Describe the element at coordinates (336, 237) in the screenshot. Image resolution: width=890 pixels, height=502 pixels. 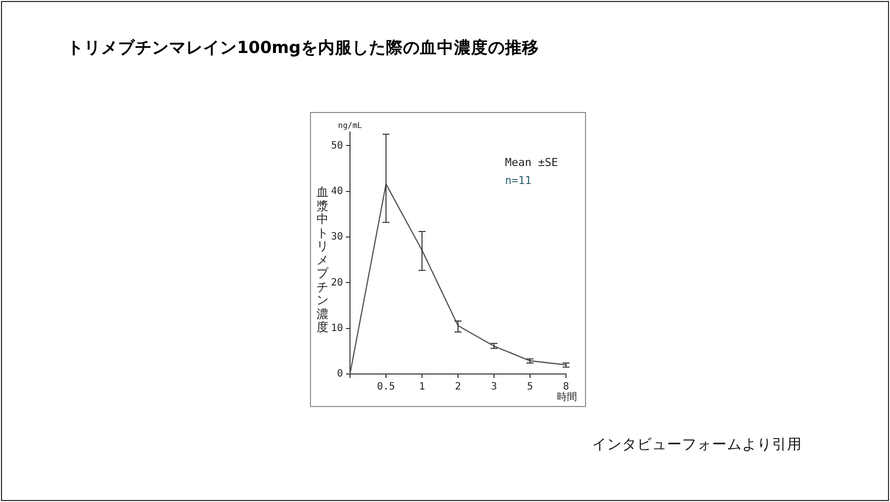
I see `y-tick-label: 30` at that location.